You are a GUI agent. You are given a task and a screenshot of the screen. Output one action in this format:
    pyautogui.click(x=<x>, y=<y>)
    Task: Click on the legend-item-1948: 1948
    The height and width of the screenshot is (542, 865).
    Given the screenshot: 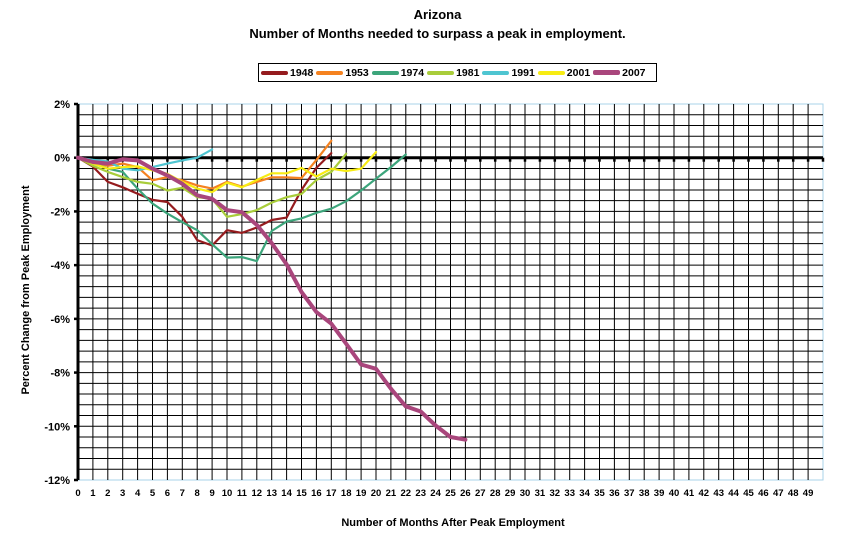 What is the action you would take?
    pyautogui.click(x=287, y=73)
    